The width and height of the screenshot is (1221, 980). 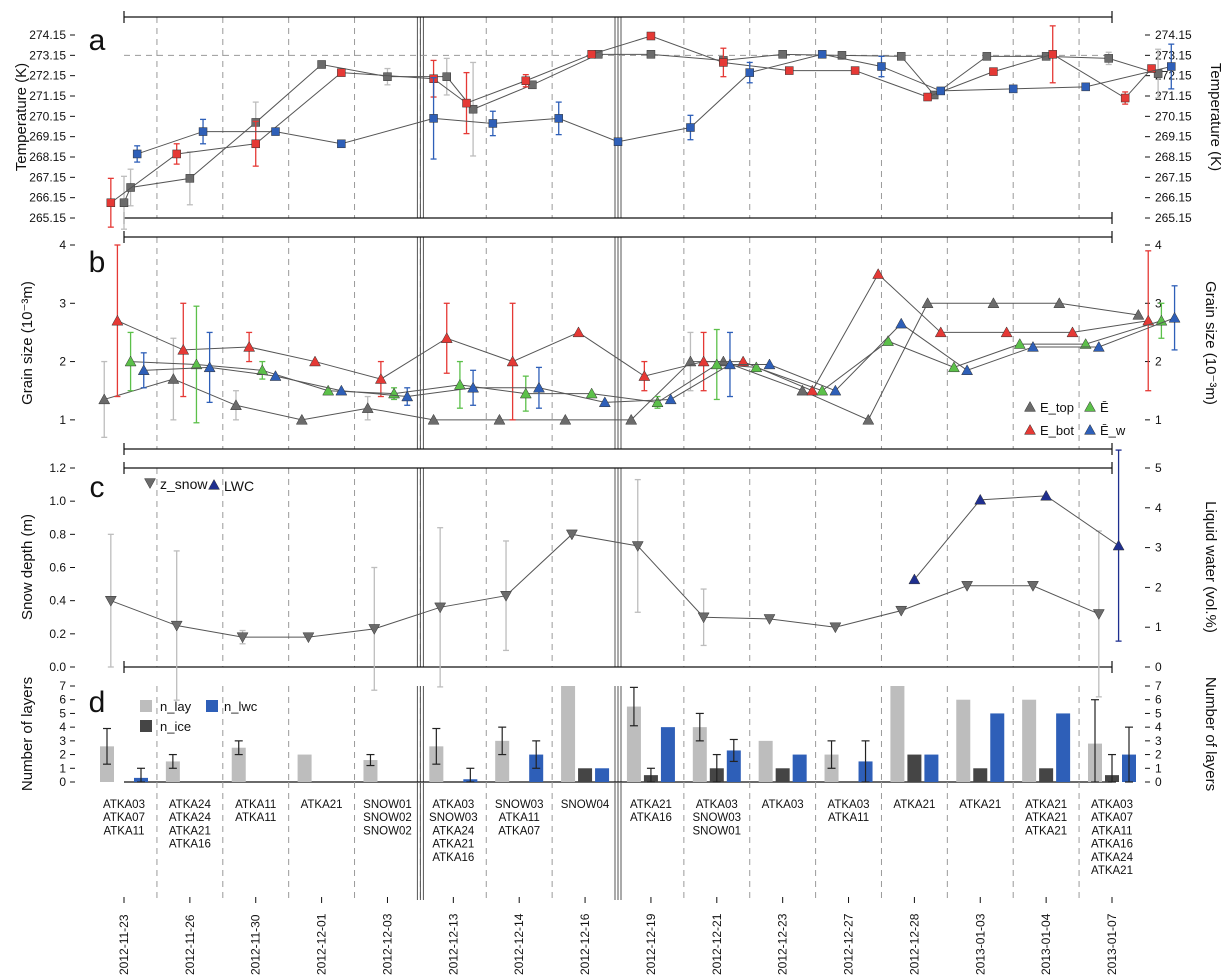 What do you see at coordinates (1046, 944) in the screenshot?
I see `date-label: 2013-01-04` at bounding box center [1046, 944].